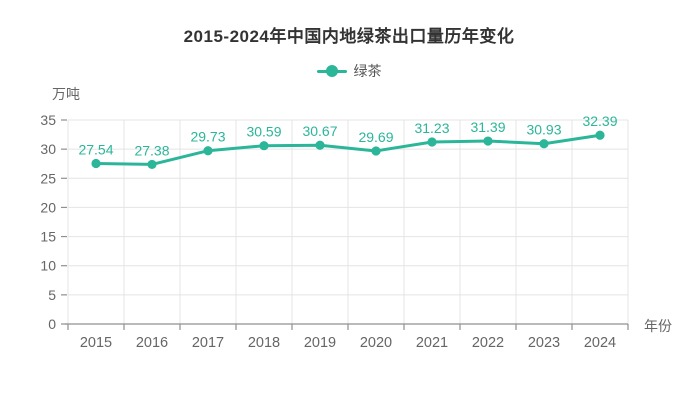 This screenshot has height=407, width=698. What do you see at coordinates (52, 324) in the screenshot?
I see `y-axis-tick-label: 0` at bounding box center [52, 324].